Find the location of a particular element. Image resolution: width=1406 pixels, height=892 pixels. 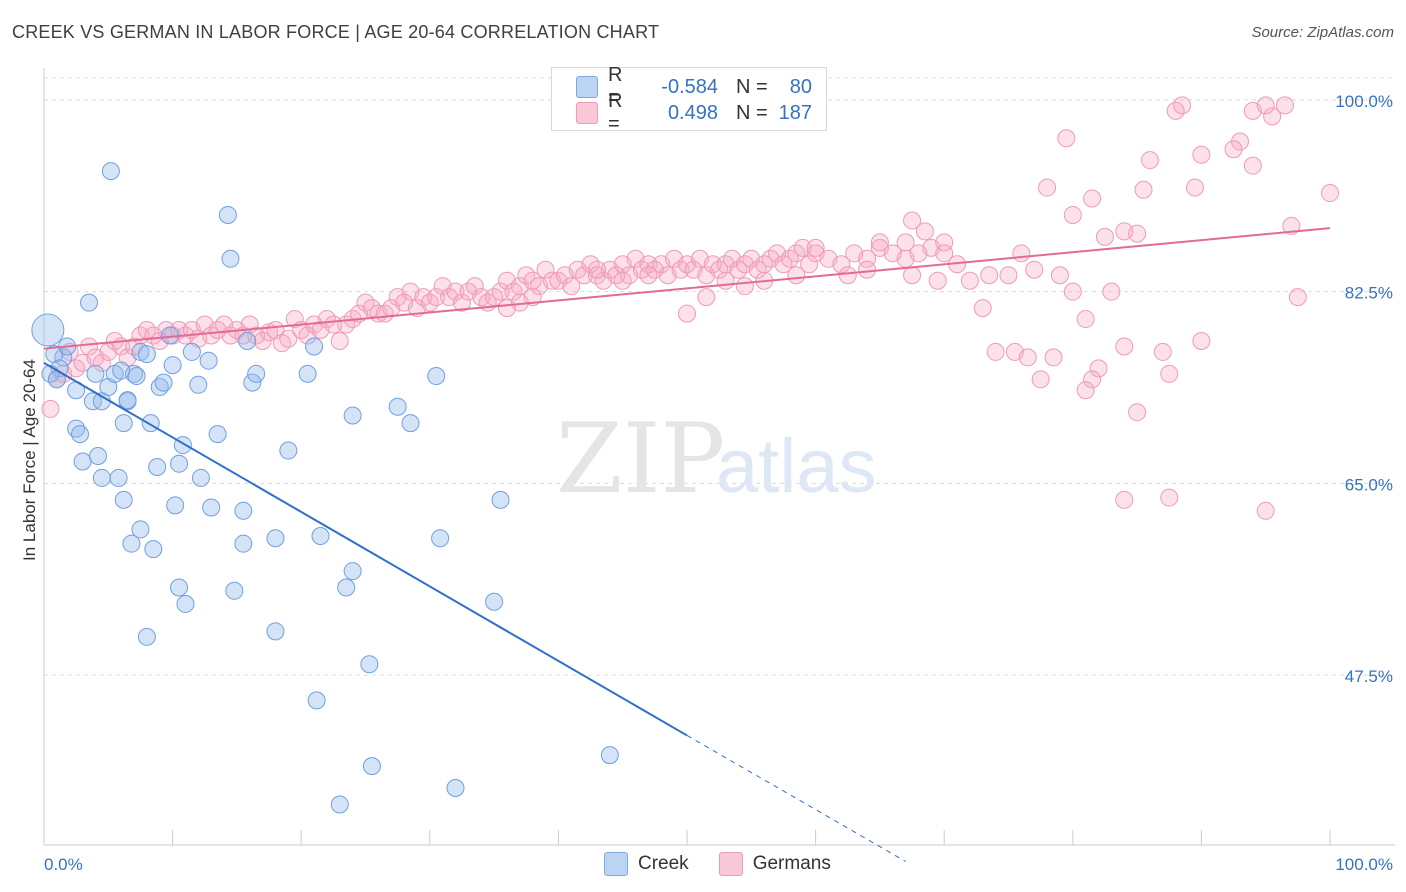

y-tick-label: 47.5% is located at coordinates (1369, 676).